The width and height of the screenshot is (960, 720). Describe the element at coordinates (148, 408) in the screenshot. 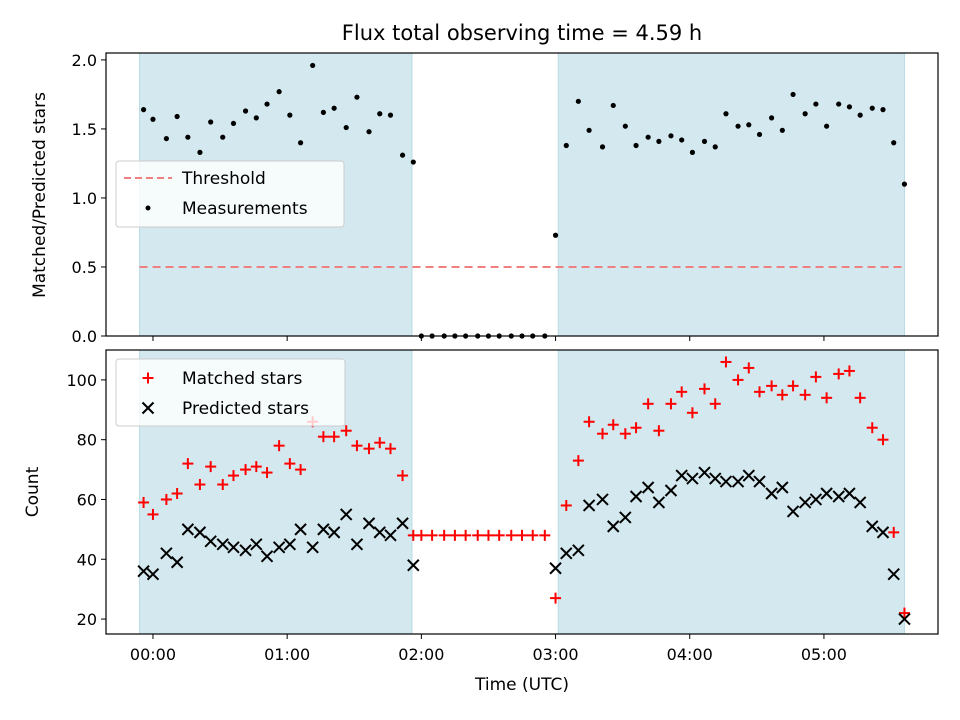

I see `predicted-legend-marker` at that location.